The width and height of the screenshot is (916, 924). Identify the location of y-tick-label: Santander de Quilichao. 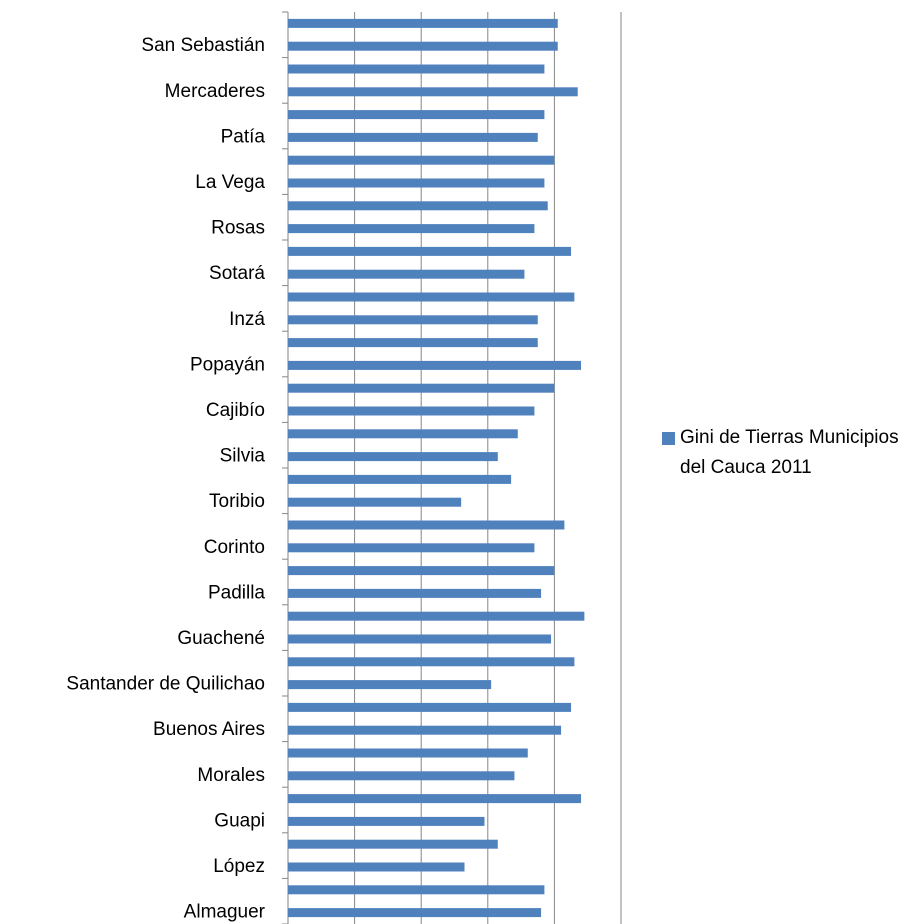
(165, 684).